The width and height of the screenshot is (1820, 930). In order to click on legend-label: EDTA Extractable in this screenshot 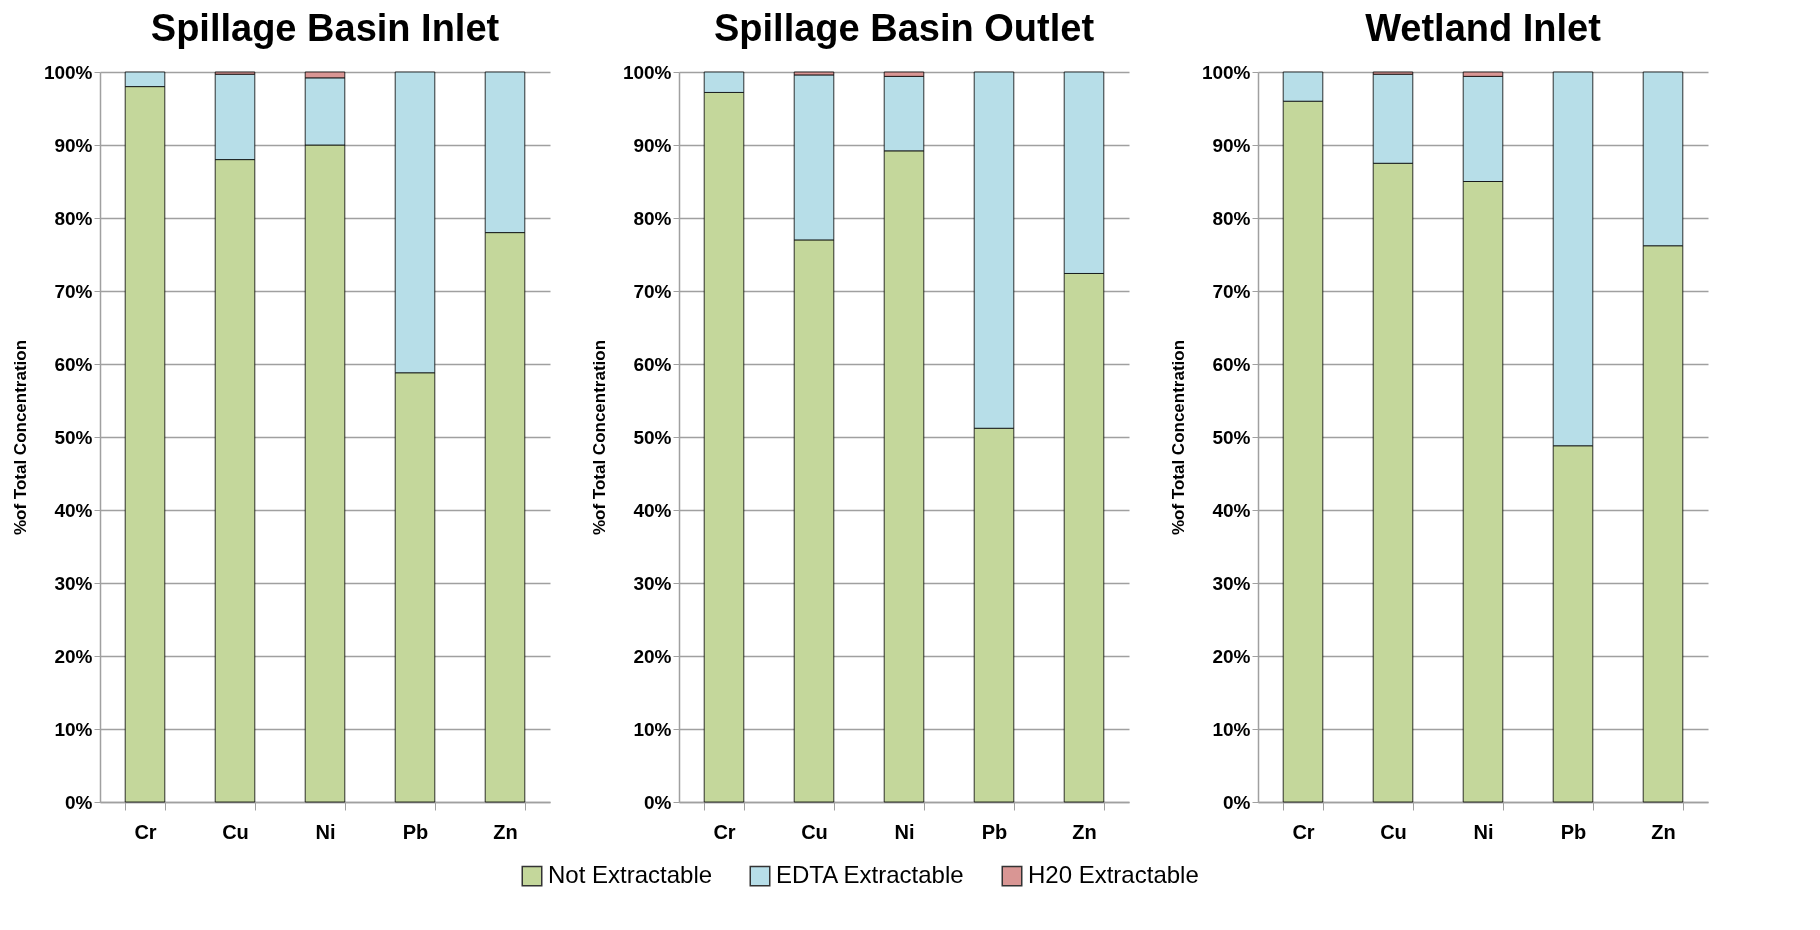, I will do `click(870, 875)`.